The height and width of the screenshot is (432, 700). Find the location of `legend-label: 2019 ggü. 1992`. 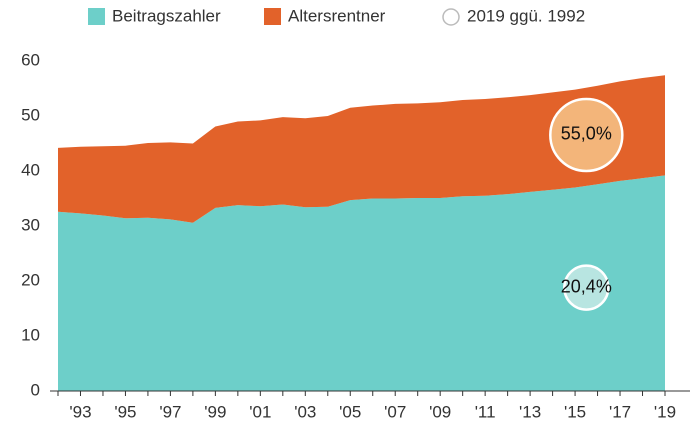

legend-label: 2019 ggü. 1992 is located at coordinates (526, 15).